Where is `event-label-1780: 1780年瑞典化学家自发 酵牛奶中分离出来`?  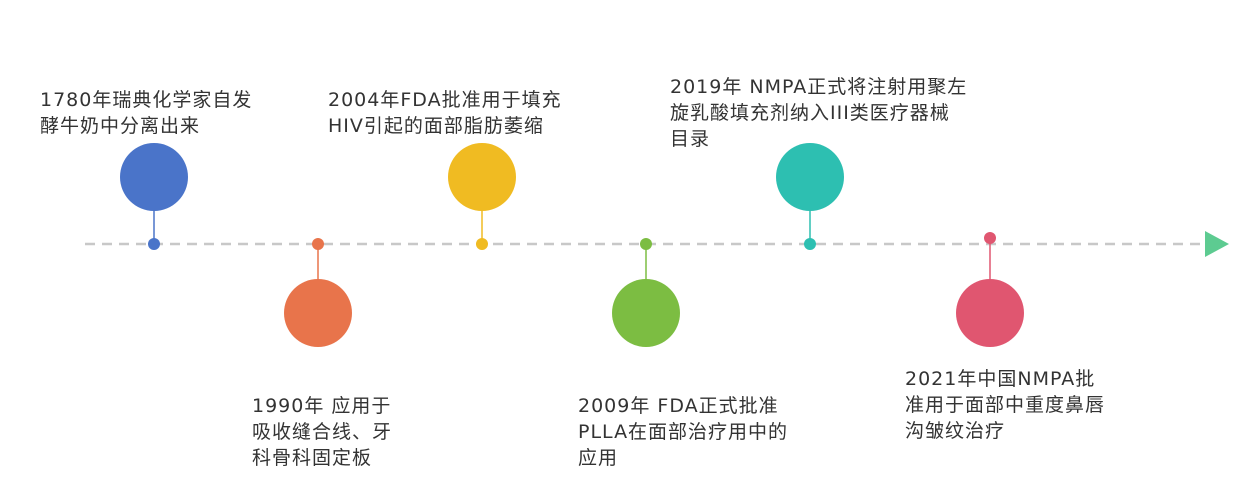 event-label-1780: 1780年瑞典化学家自发 酵牛奶中分离出来 is located at coordinates (146, 113).